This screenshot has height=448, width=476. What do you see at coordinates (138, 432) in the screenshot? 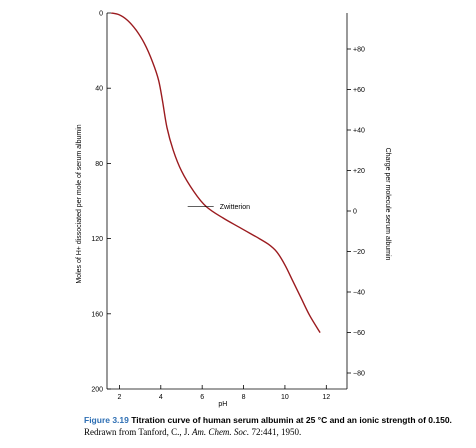
I see `source-prefix: Redrawn from Tanford, C., J.` at bounding box center [138, 432].